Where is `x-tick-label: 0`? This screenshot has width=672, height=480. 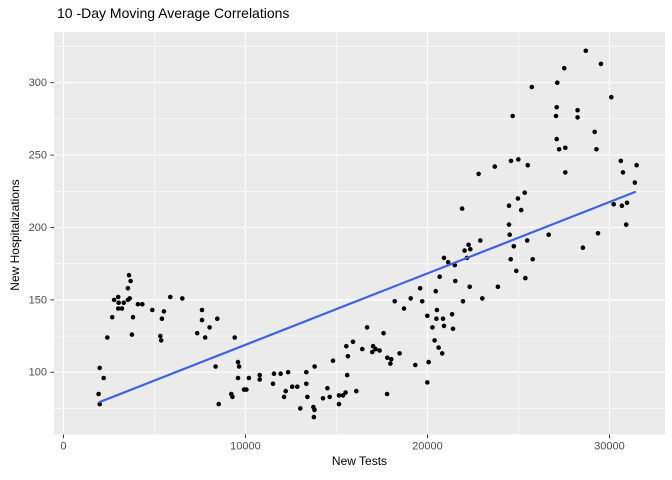
x-tick-label: 0 is located at coordinates (63, 447).